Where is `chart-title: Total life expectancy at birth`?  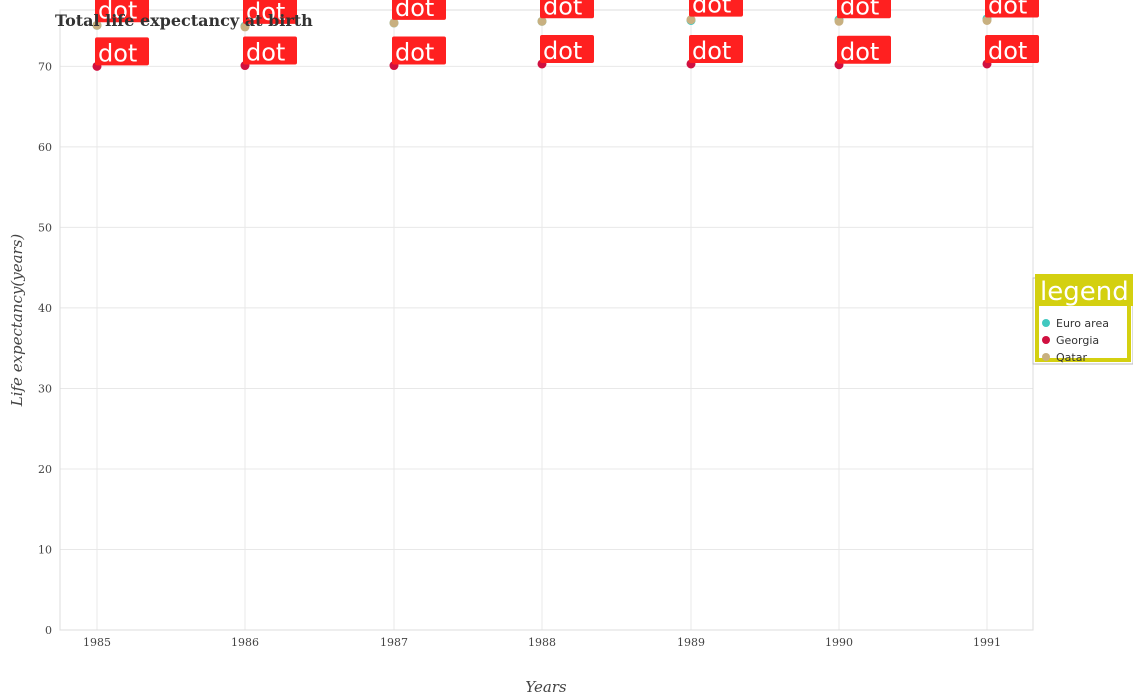 chart-title: Total life expectancy at birth is located at coordinates (184, 20).